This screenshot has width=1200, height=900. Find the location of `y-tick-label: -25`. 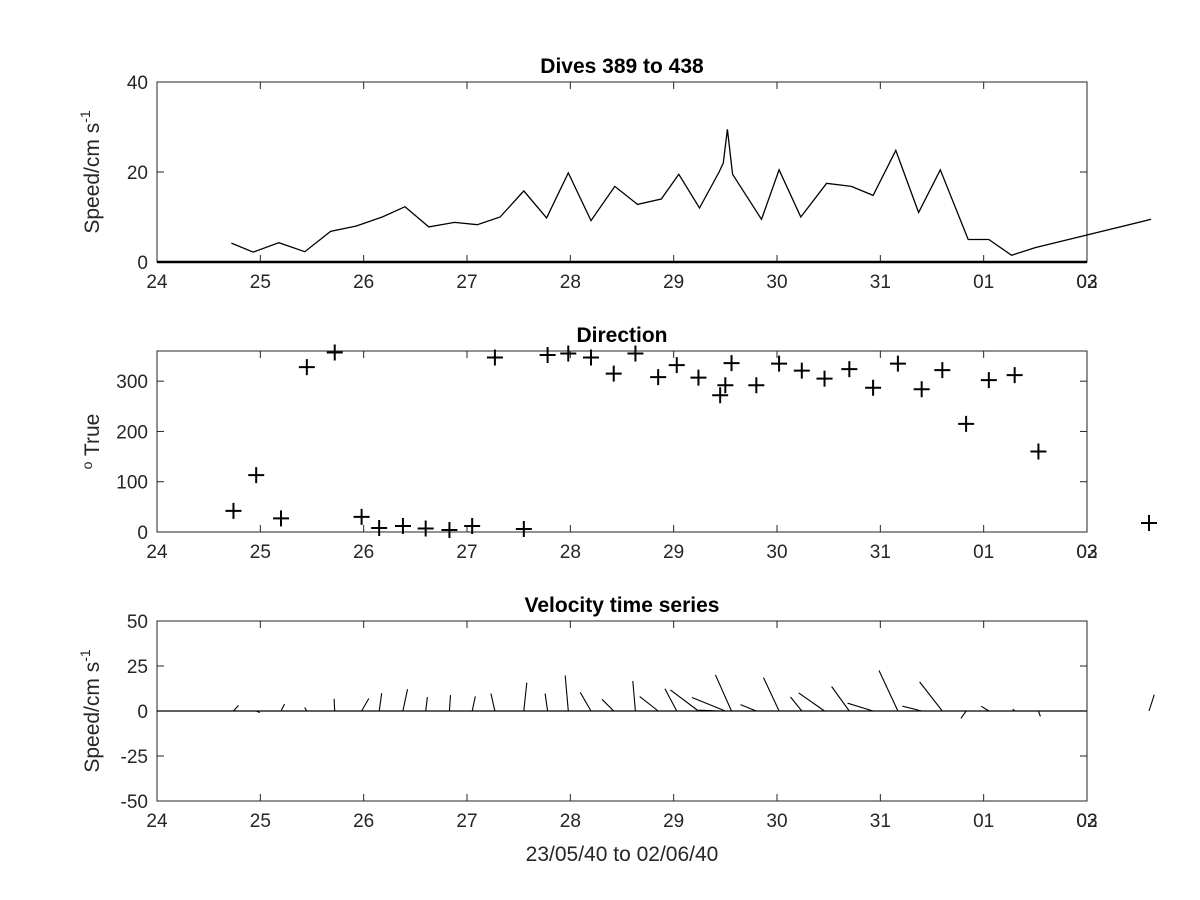

y-tick-label: -25 is located at coordinates (134, 757).